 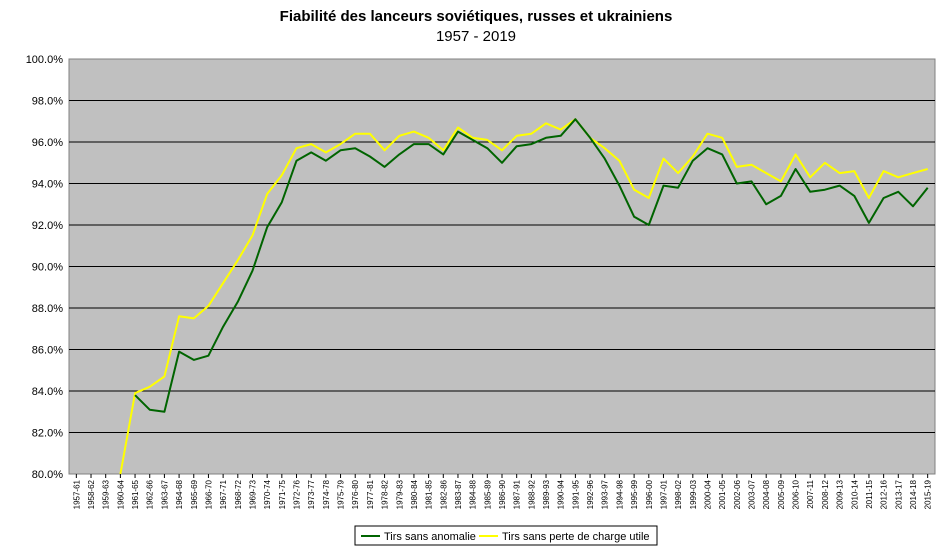 What do you see at coordinates (458, 494) in the screenshot?
I see `x-tick-label: 1983-87` at bounding box center [458, 494].